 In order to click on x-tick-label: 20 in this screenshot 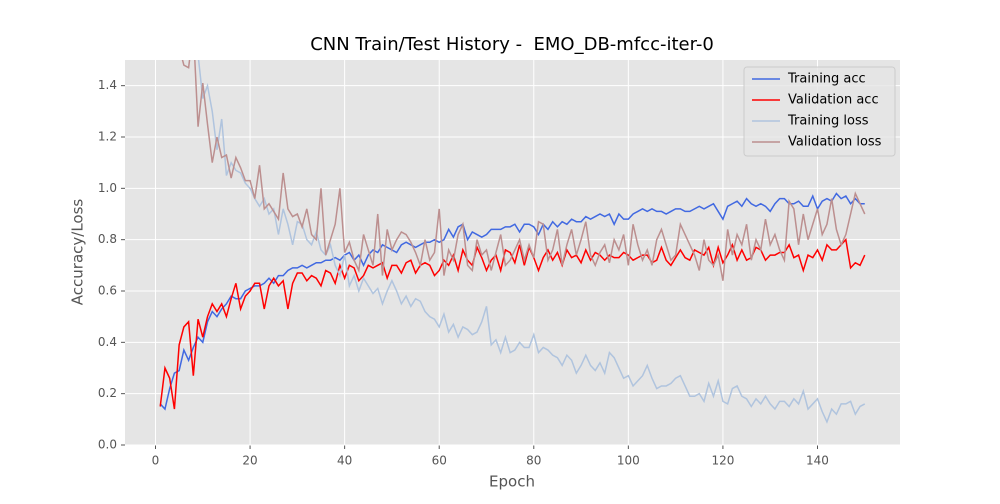, I will do `click(249, 461)`.